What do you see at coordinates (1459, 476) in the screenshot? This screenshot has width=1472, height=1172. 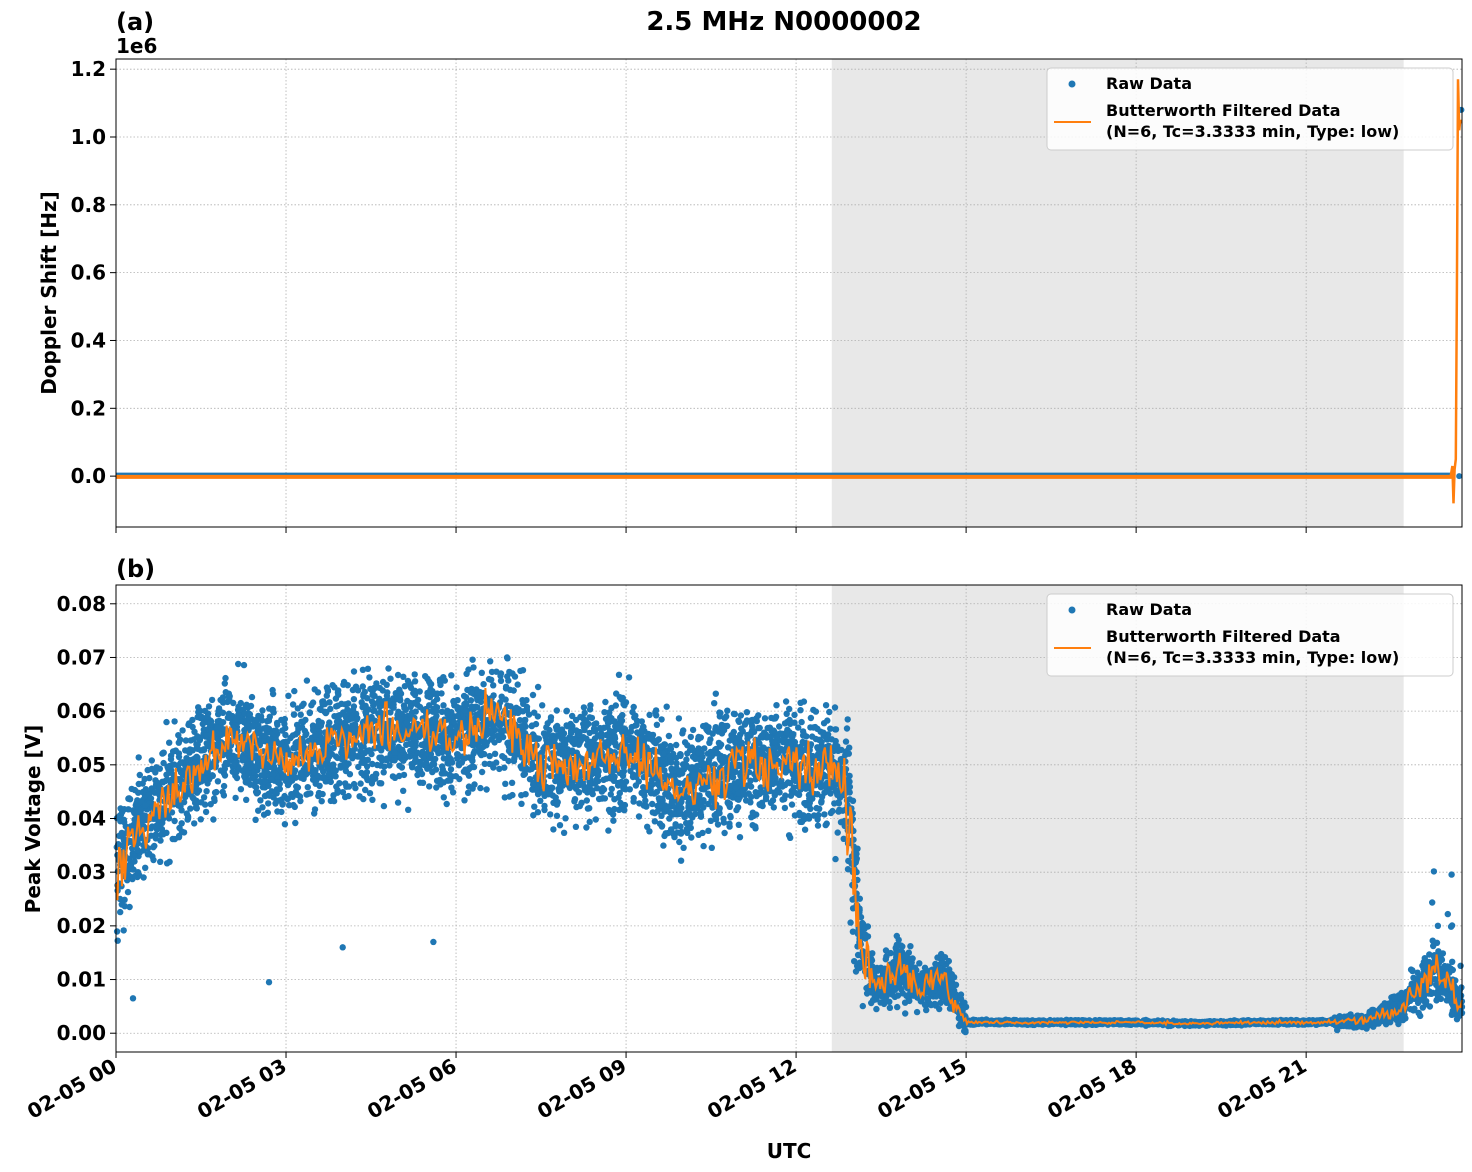 I see `a-raw-point` at bounding box center [1459, 476].